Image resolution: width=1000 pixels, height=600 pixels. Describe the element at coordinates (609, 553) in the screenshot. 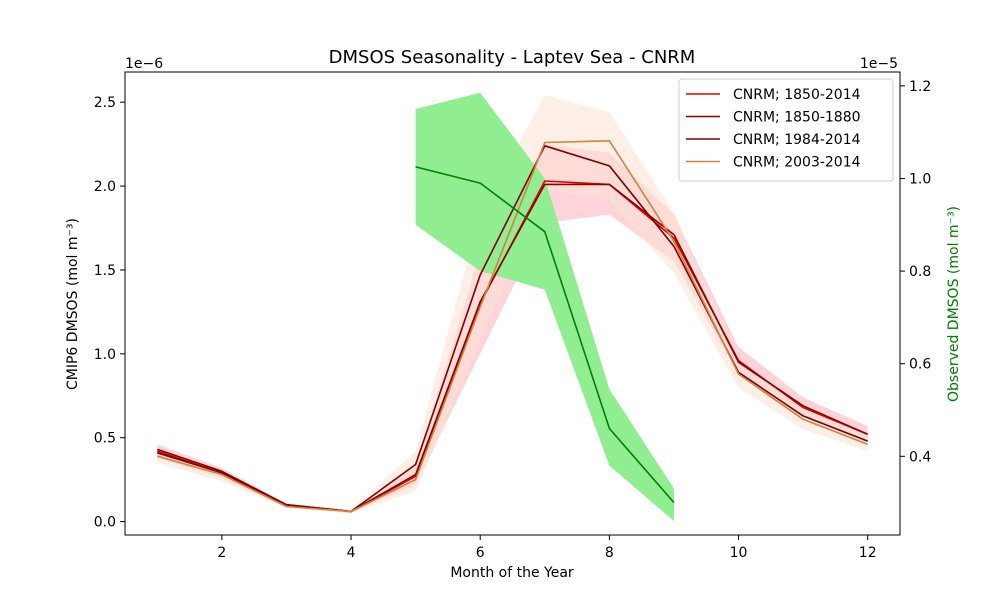

I see `x-tick-label: 8` at that location.